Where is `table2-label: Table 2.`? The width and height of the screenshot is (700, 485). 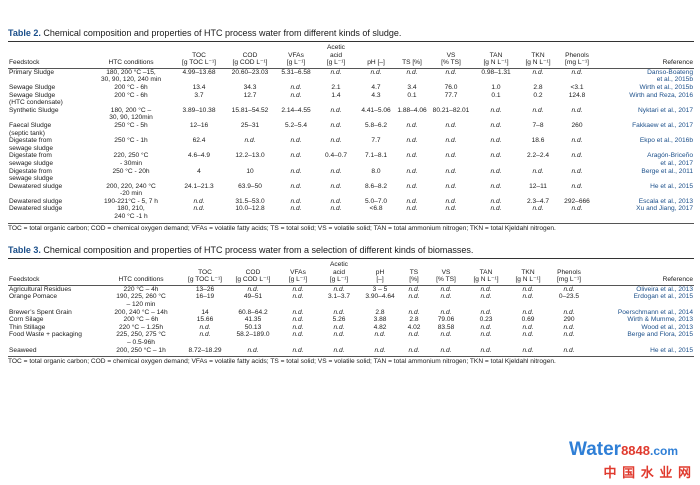 table2-label: Table 2. is located at coordinates (24, 33).